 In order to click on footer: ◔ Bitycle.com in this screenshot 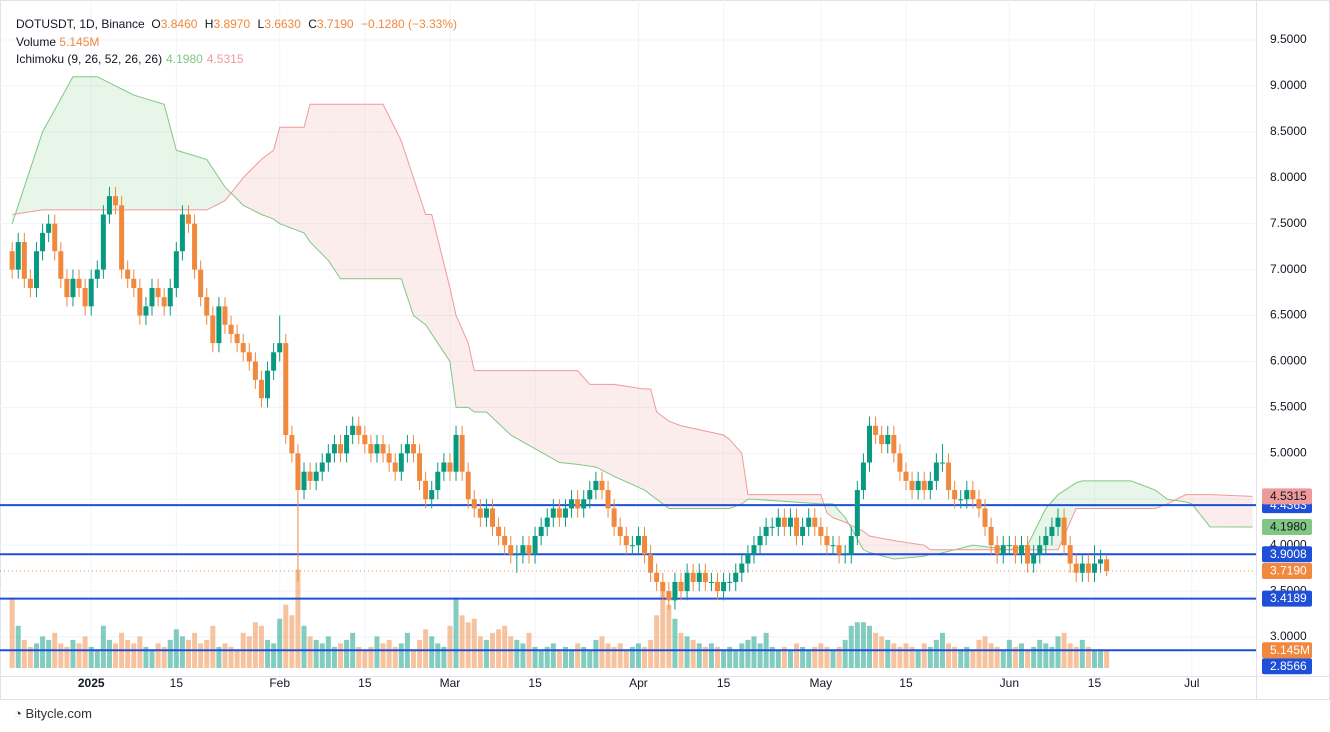, I will do `click(53, 713)`.